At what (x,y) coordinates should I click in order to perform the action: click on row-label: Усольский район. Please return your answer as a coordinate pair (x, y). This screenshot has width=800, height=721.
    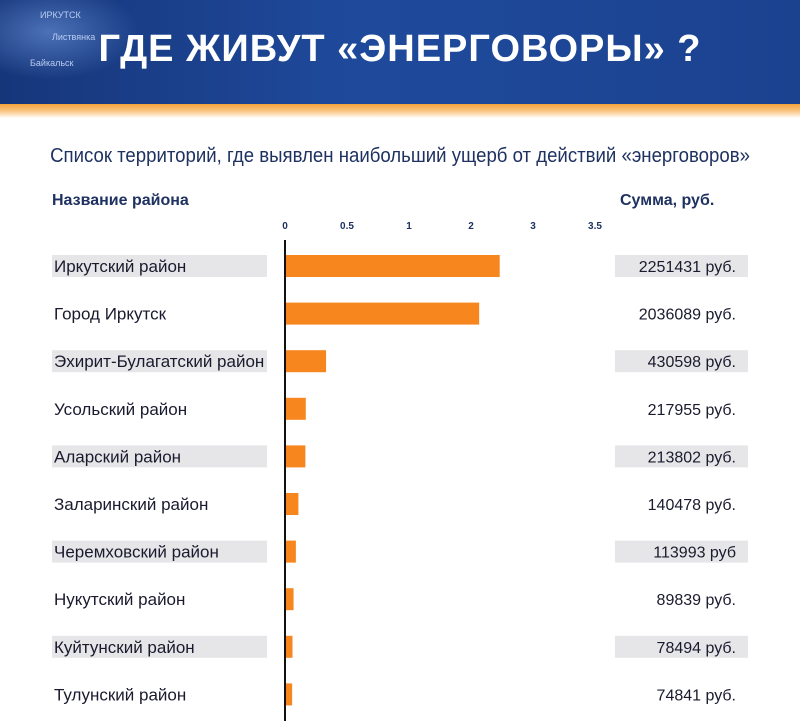
    Looking at the image, I should click on (120, 409).